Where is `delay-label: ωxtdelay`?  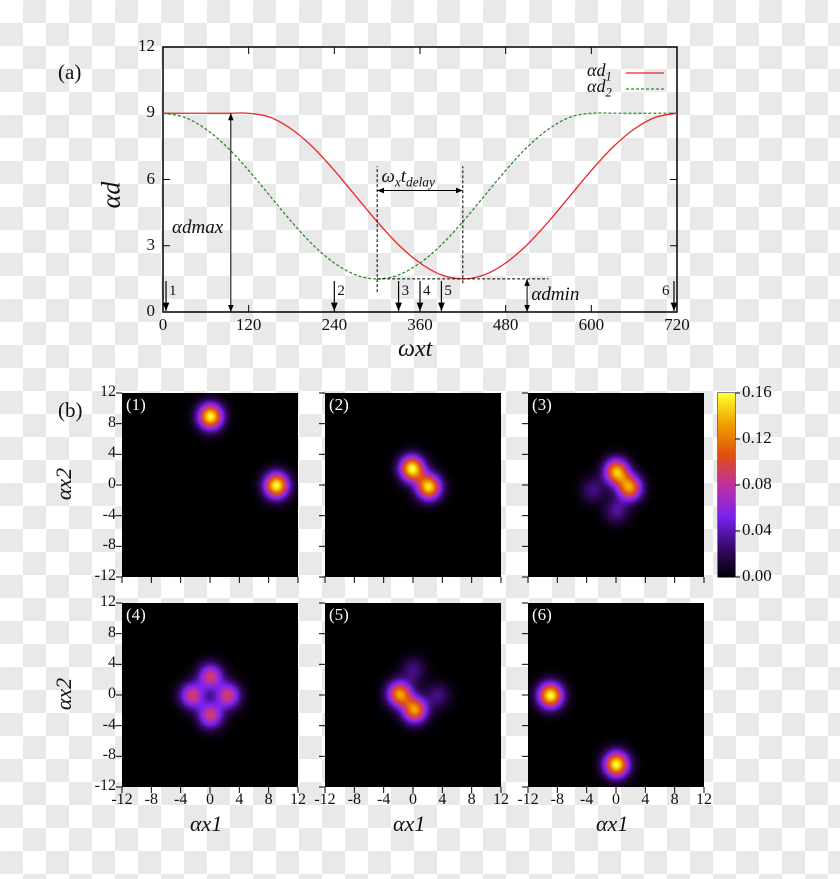 delay-label: ωxtdelay is located at coordinates (408, 178).